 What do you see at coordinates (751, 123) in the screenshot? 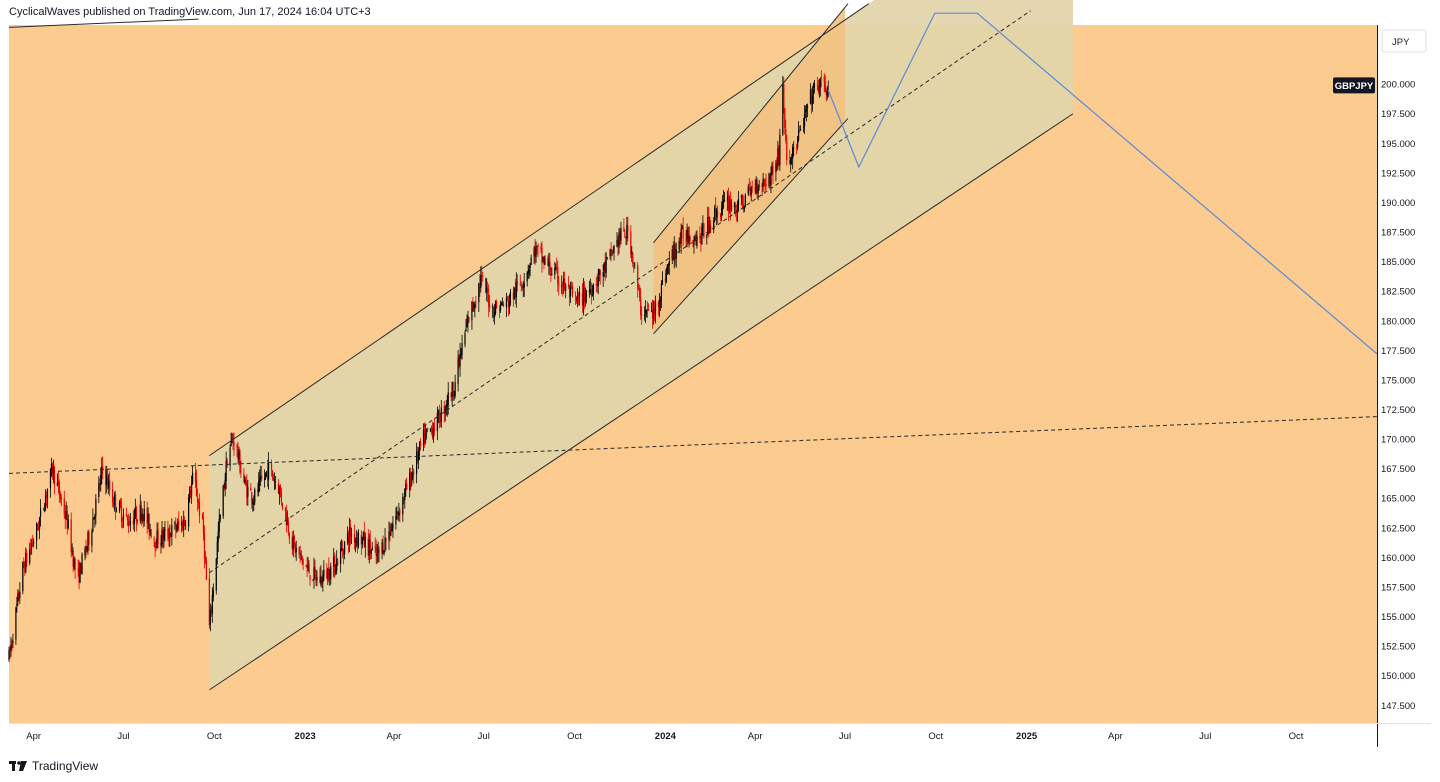
I see `inner-channel-upper-line` at bounding box center [751, 123].